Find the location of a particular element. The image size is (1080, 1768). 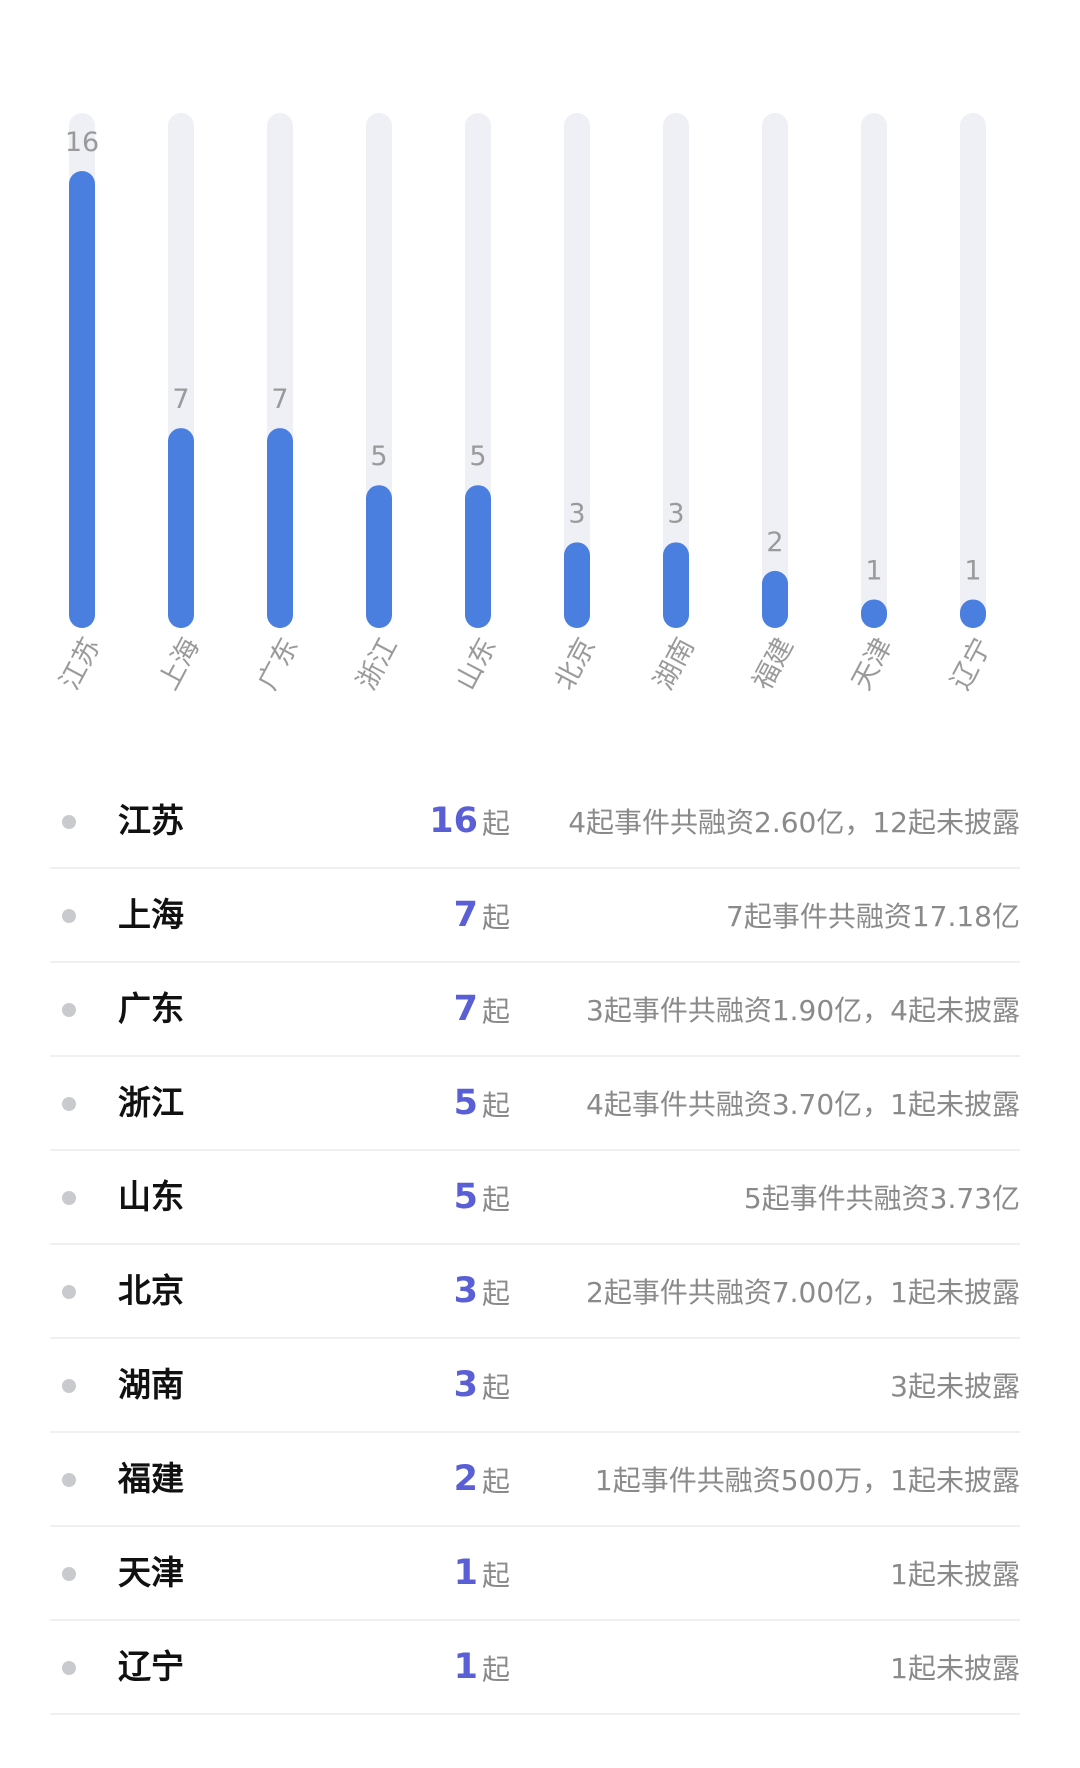

funding-note: 7起事件共融资17.18亿 is located at coordinates (873, 916).